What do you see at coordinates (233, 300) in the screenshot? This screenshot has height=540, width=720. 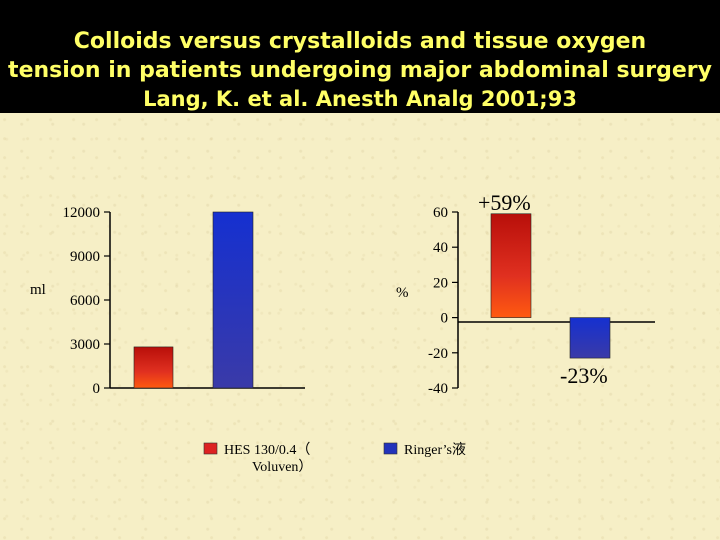 I see `bar-ringer-volume` at bounding box center [233, 300].